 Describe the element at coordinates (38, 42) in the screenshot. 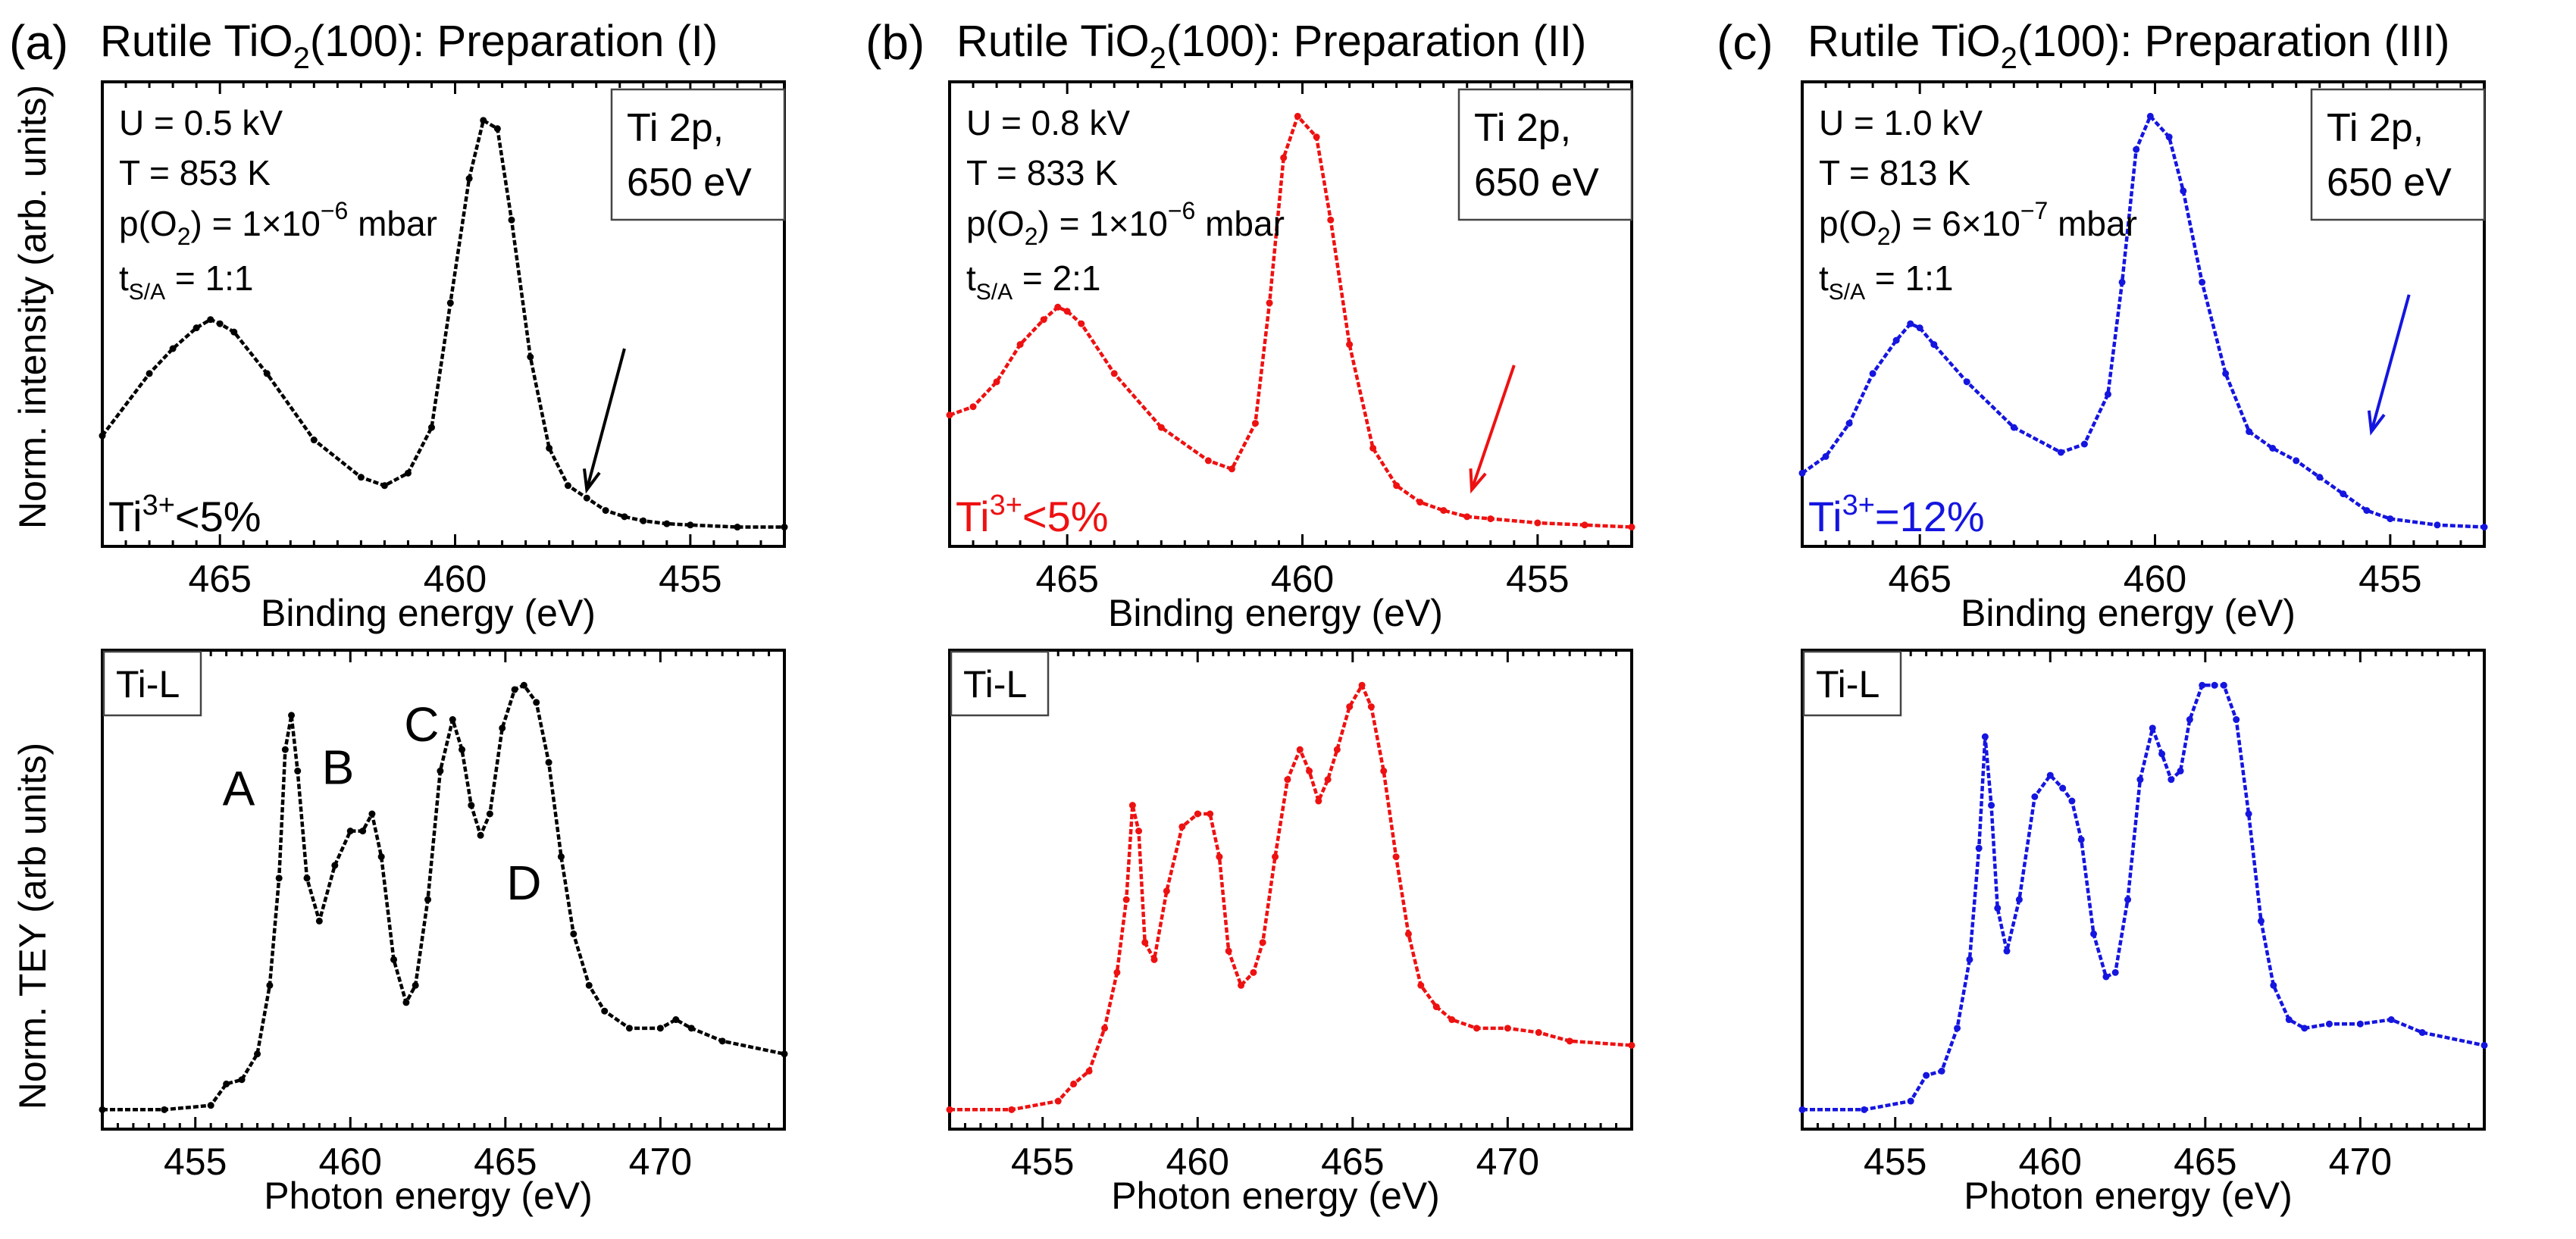

I see `panel-letter-a: (a)` at that location.